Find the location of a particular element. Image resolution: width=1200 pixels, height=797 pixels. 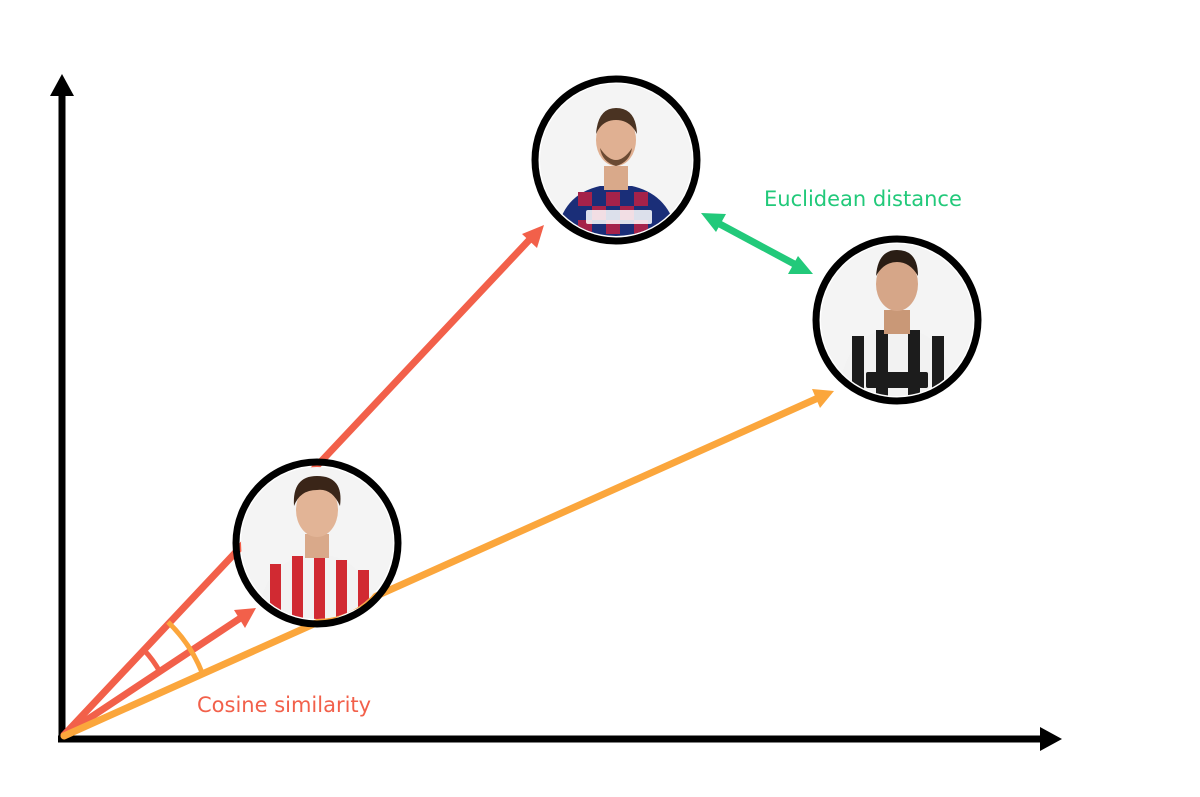

distance-arrowhead-right is located at coordinates (800, 265).